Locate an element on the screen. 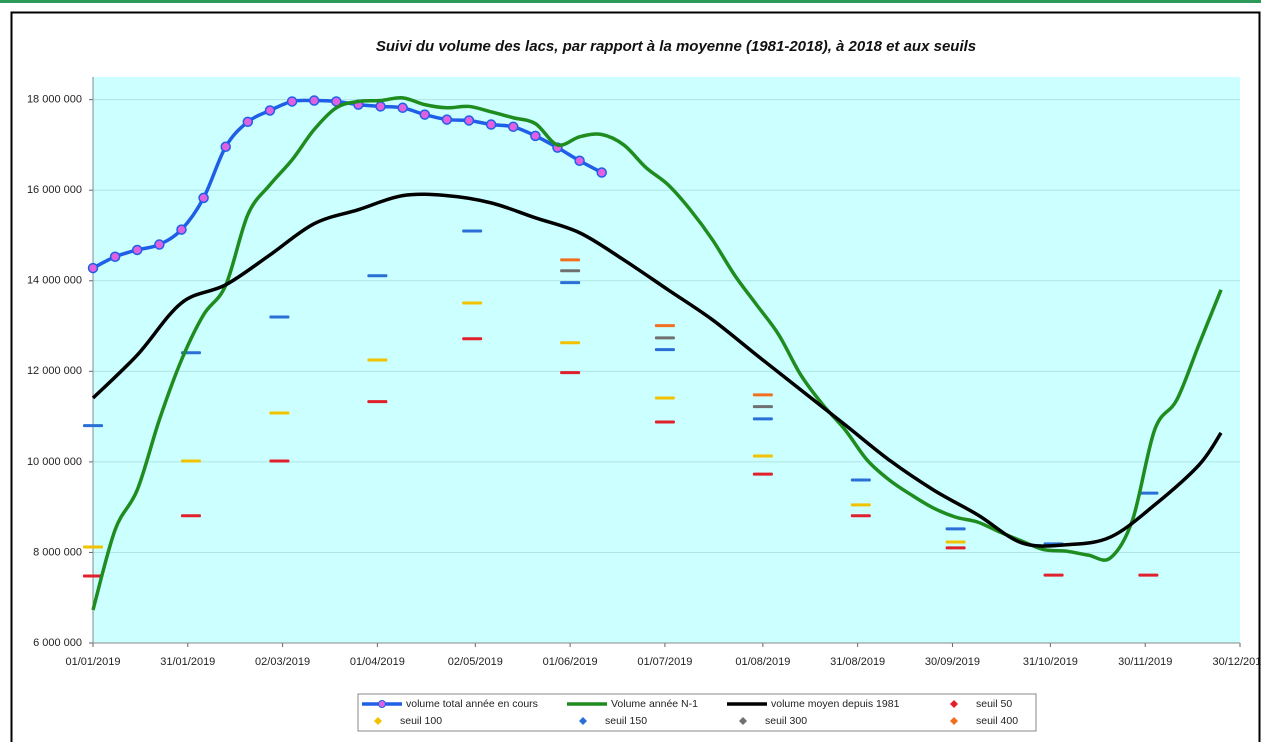  y-tick-label: 14 000 000 is located at coordinates (54, 281).